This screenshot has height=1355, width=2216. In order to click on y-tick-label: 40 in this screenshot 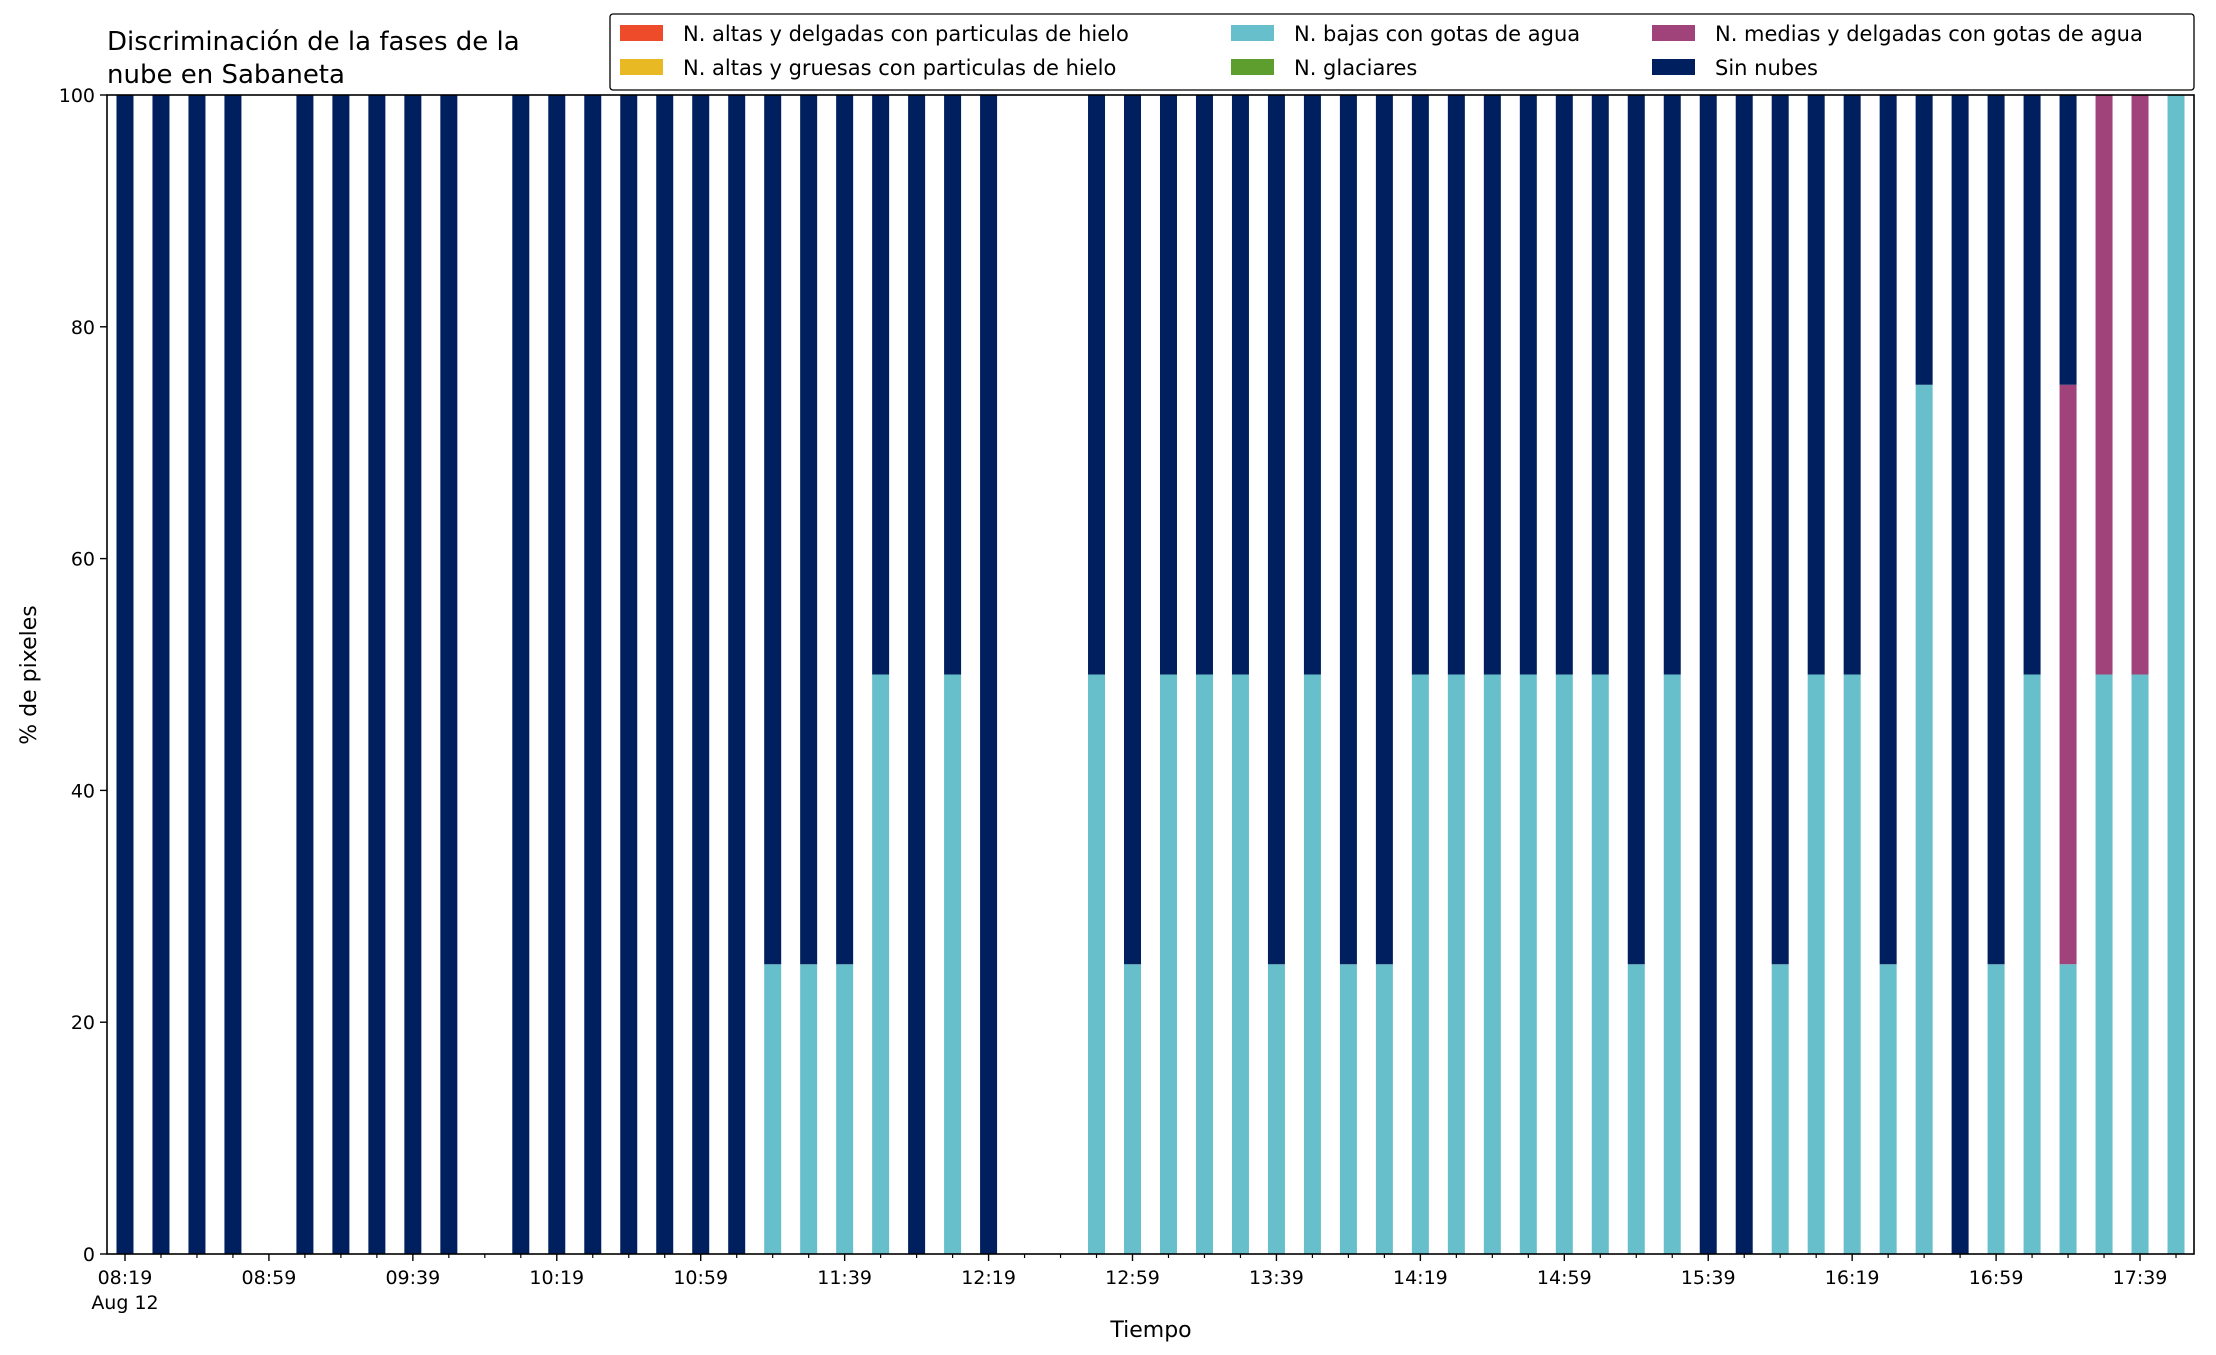, I will do `click(83, 791)`.